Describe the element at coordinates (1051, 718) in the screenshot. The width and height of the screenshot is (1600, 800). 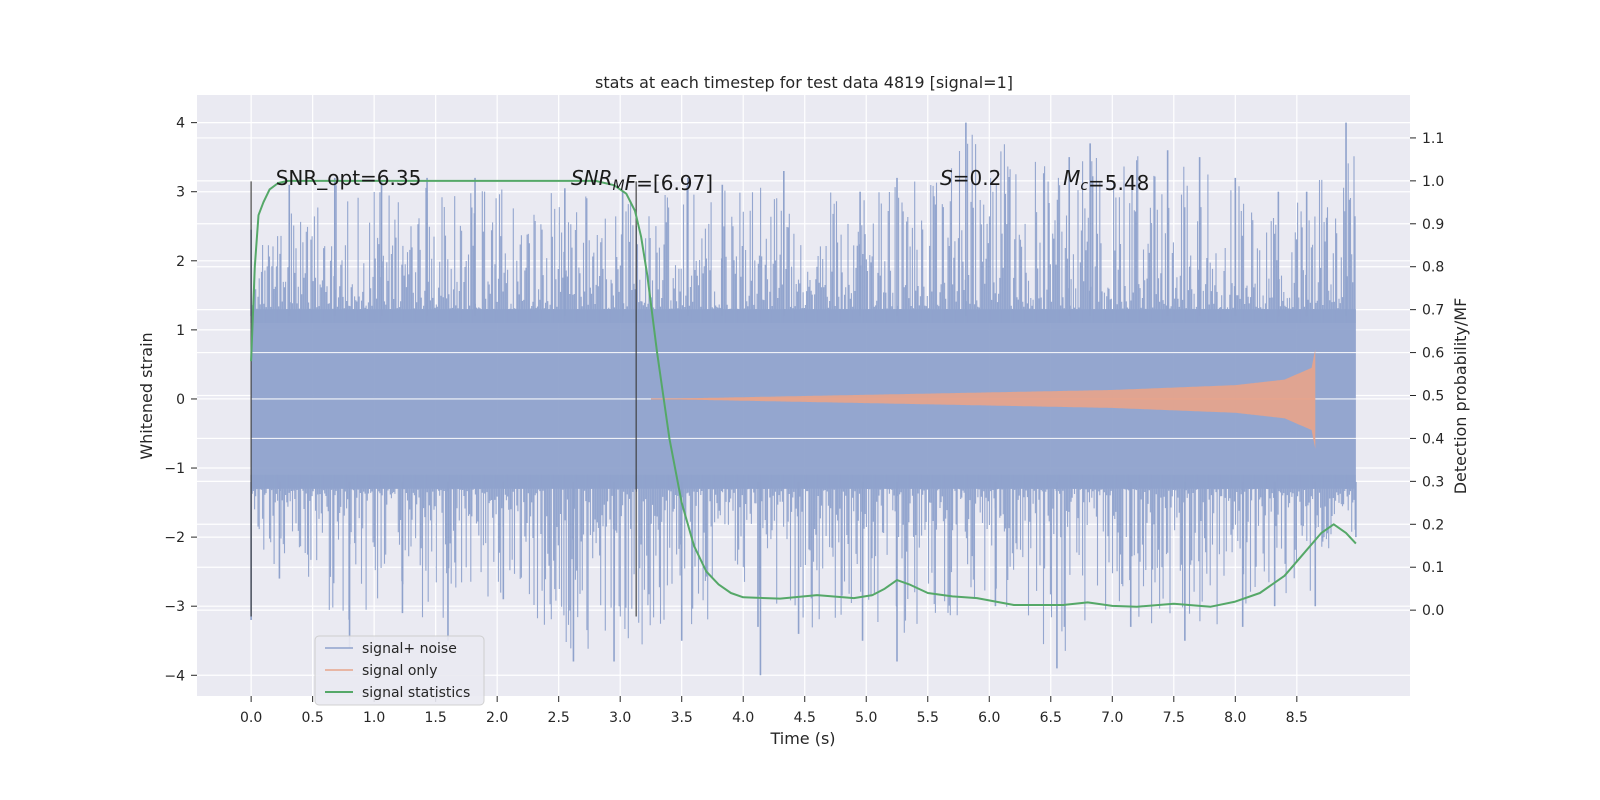
I see `x-tick-label: 6.5` at that location.